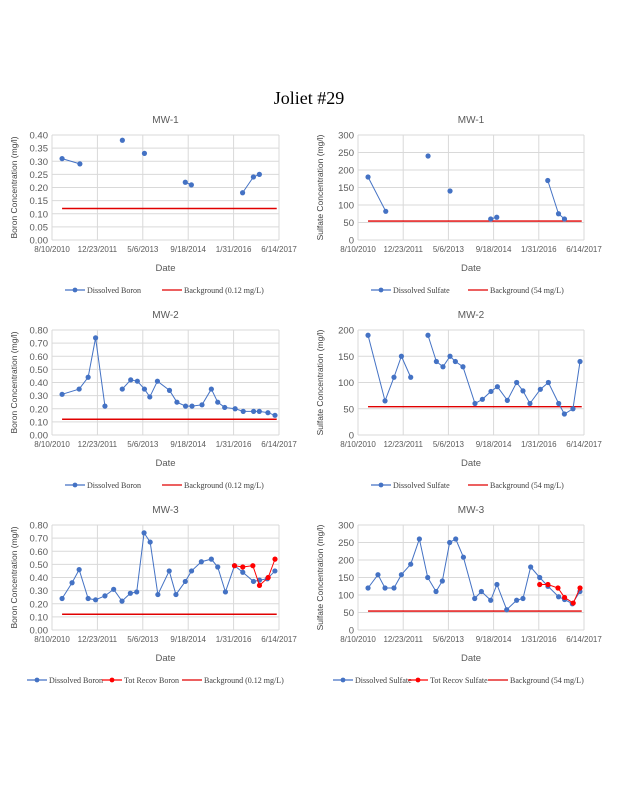 This screenshot has width=618, height=800. What do you see at coordinates (560, 593) in the screenshot?
I see `series-tot-recov-sulfate` at bounding box center [560, 593].